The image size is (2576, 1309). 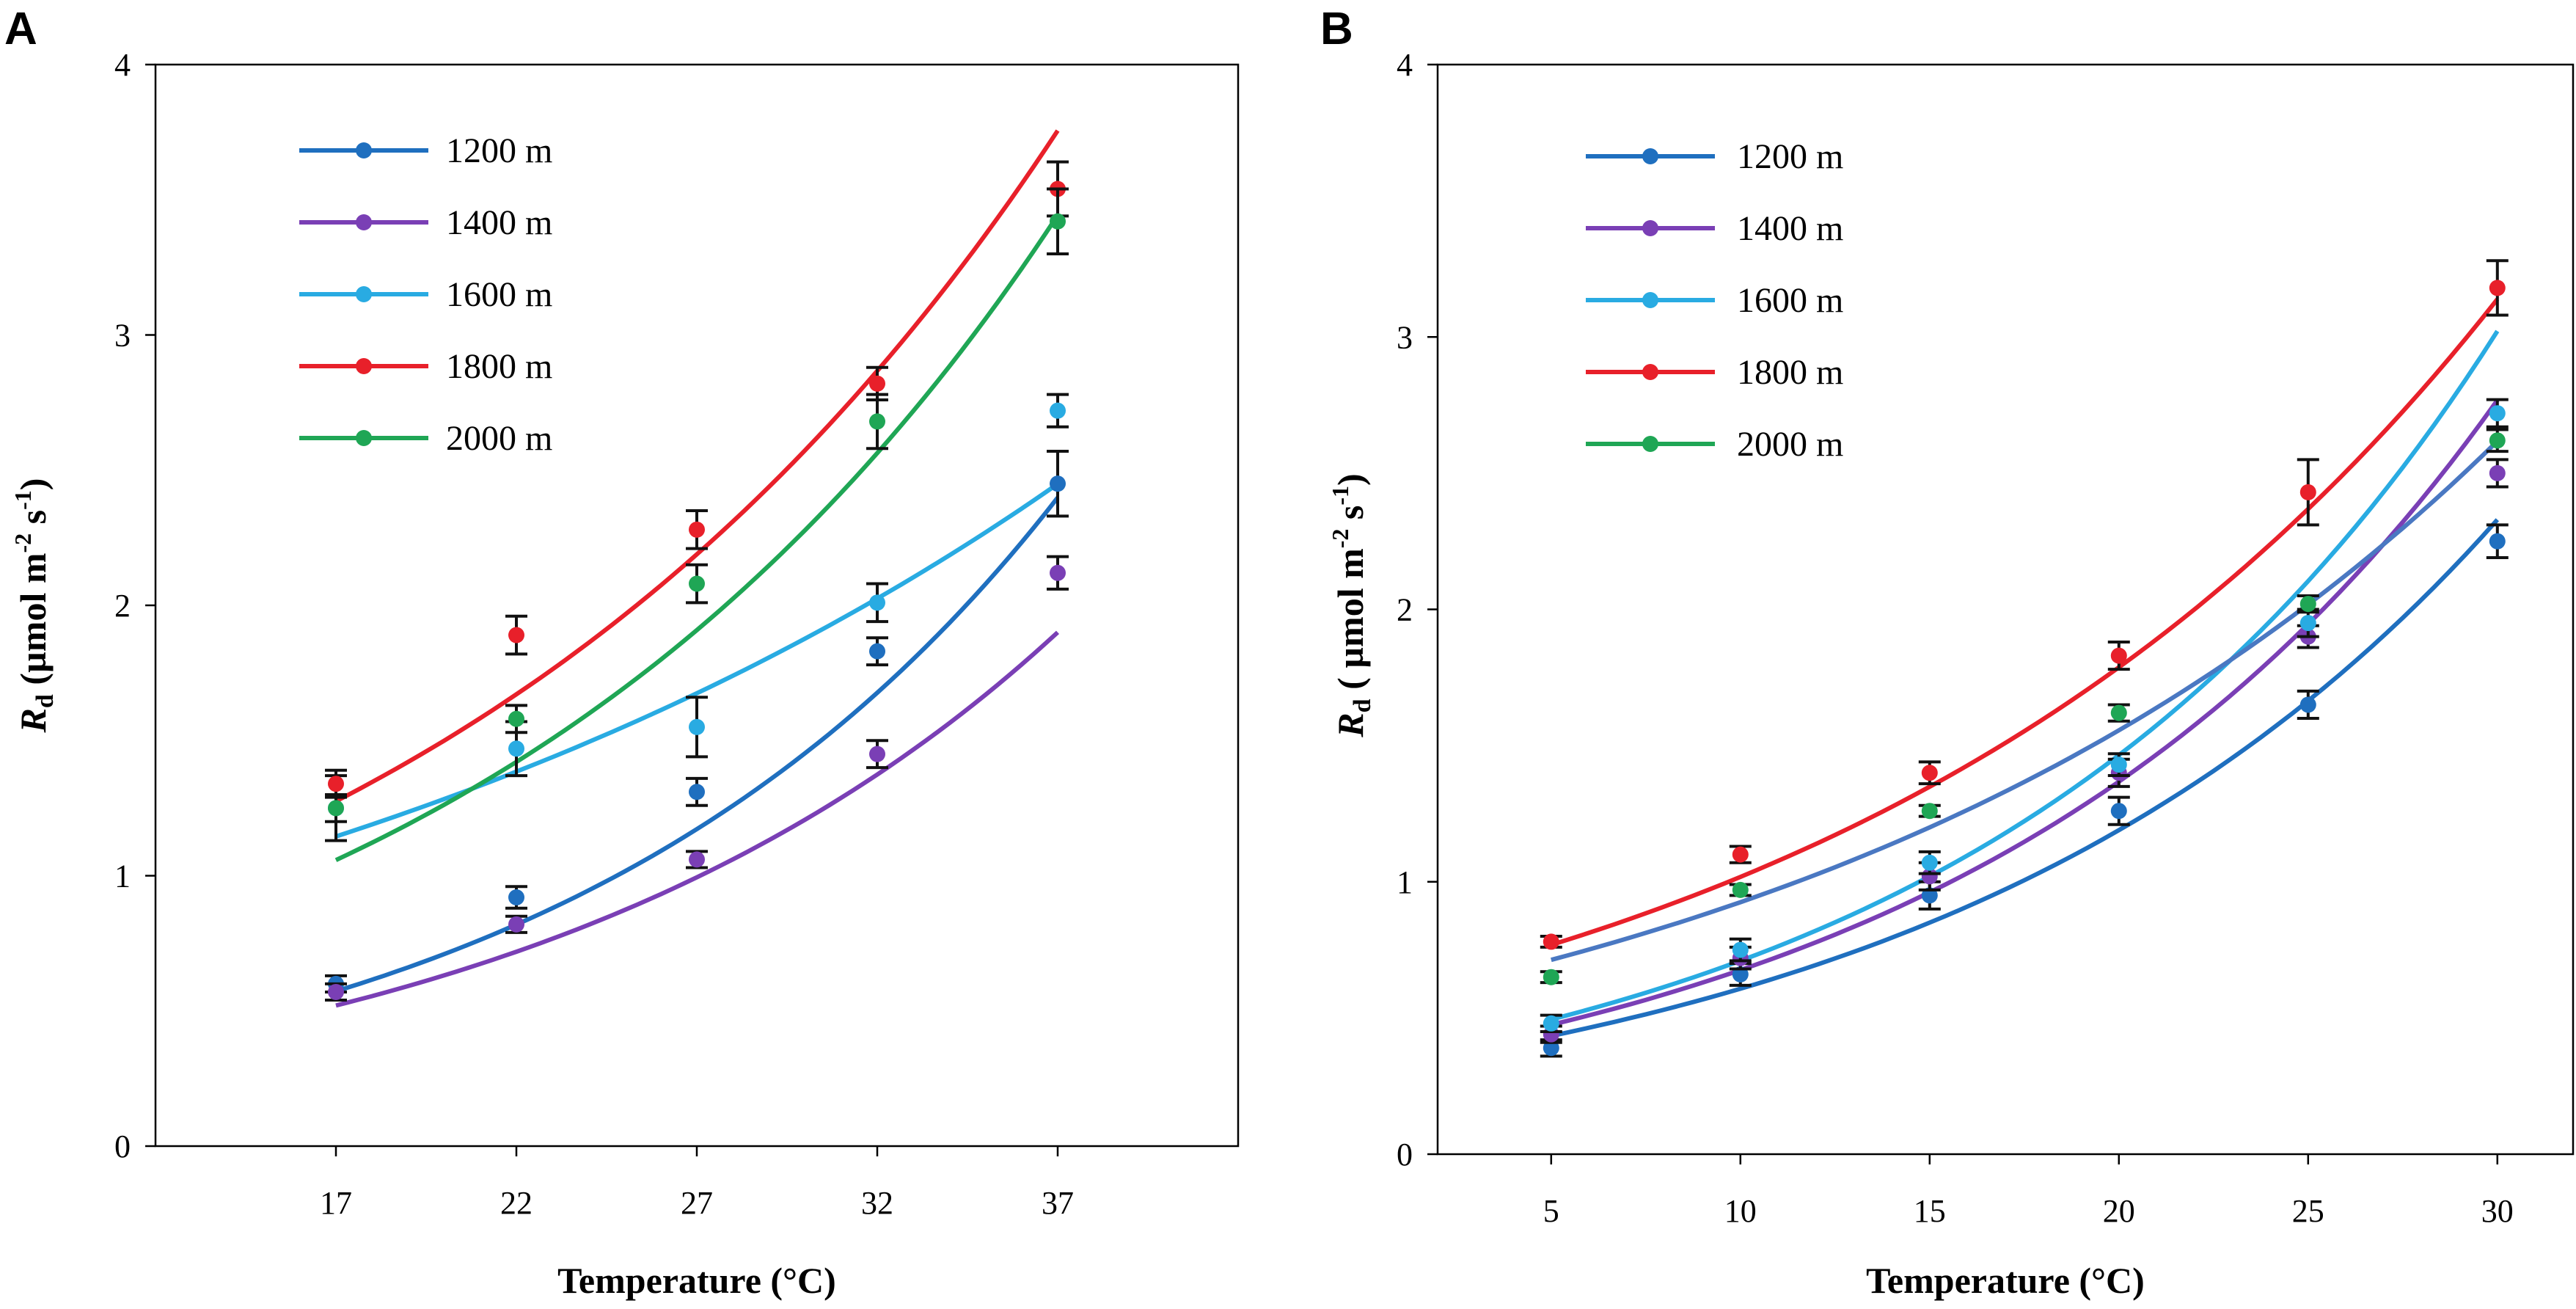 I want to click on chart-b-x-tick-label: 10, so click(x=1741, y=1211).